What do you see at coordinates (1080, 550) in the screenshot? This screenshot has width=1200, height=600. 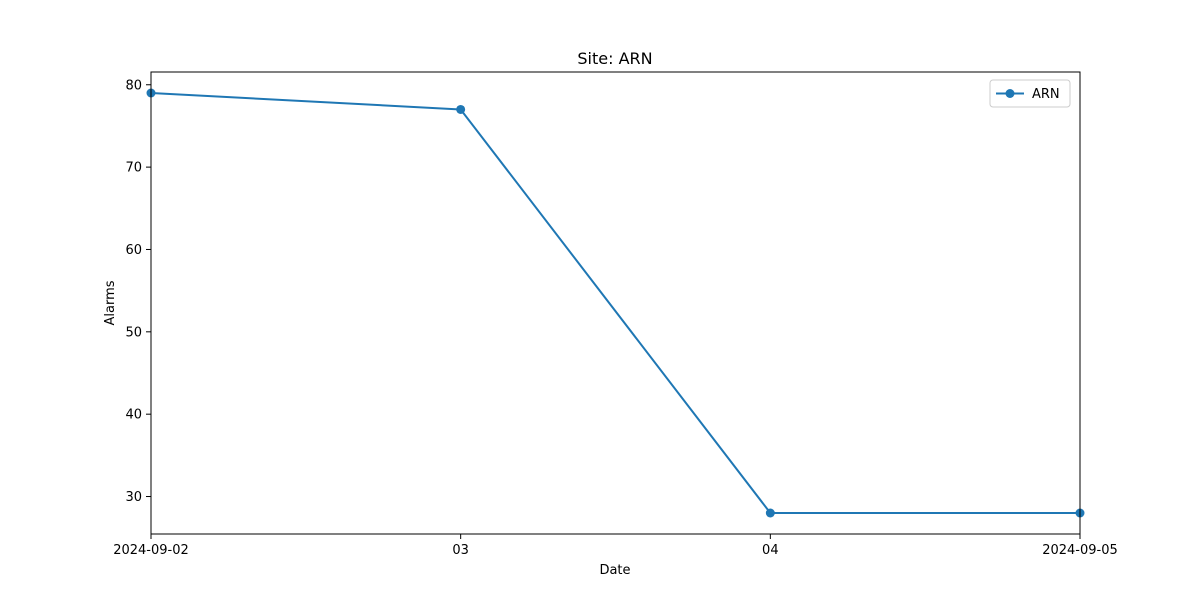 I see `x-tick-label: 2024-09-05` at bounding box center [1080, 550].